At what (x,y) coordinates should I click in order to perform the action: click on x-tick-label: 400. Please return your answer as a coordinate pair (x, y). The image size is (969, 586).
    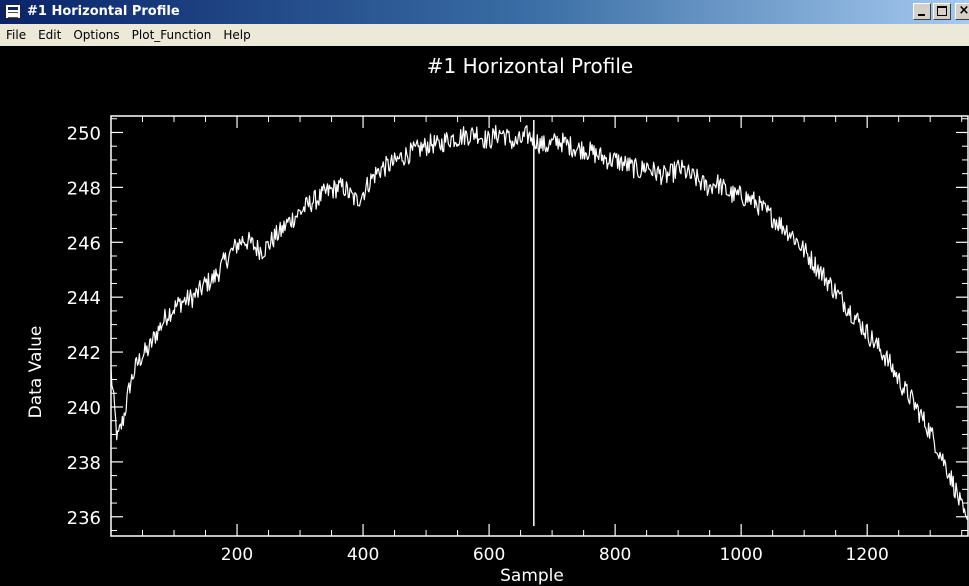
    Looking at the image, I should click on (363, 555).